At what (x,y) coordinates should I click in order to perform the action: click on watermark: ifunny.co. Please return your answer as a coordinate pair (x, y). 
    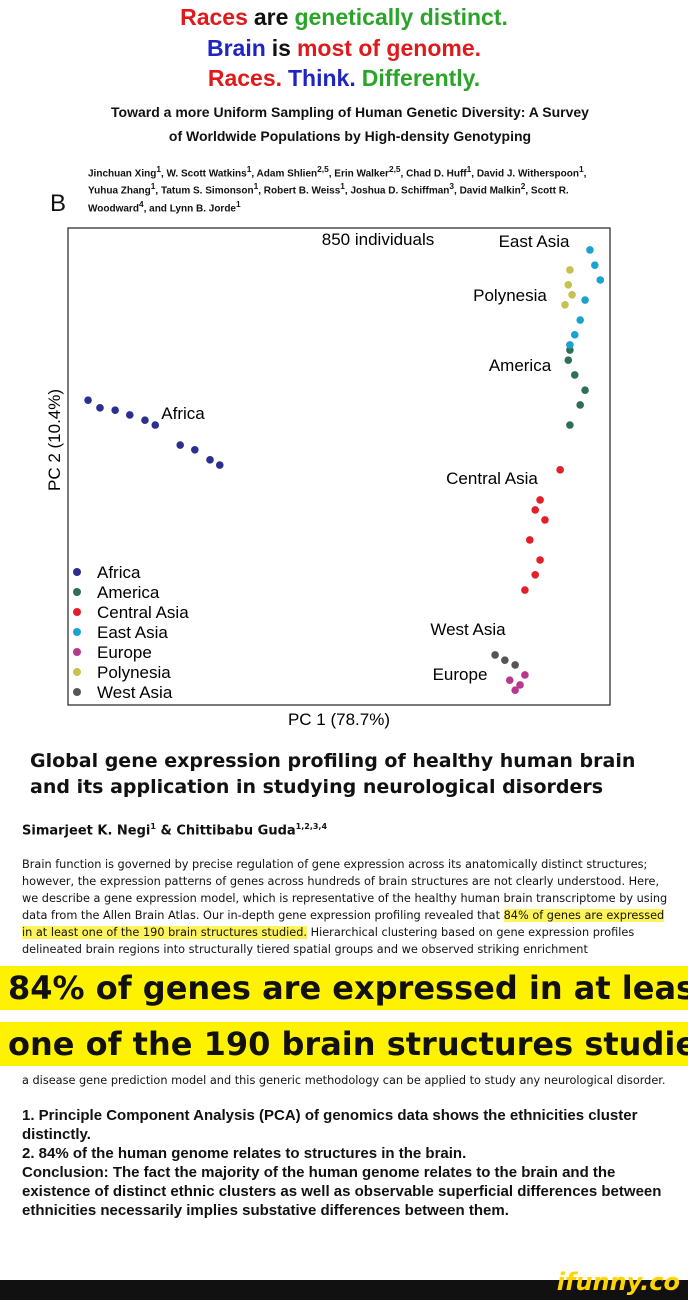
    Looking at the image, I should click on (618, 1282).